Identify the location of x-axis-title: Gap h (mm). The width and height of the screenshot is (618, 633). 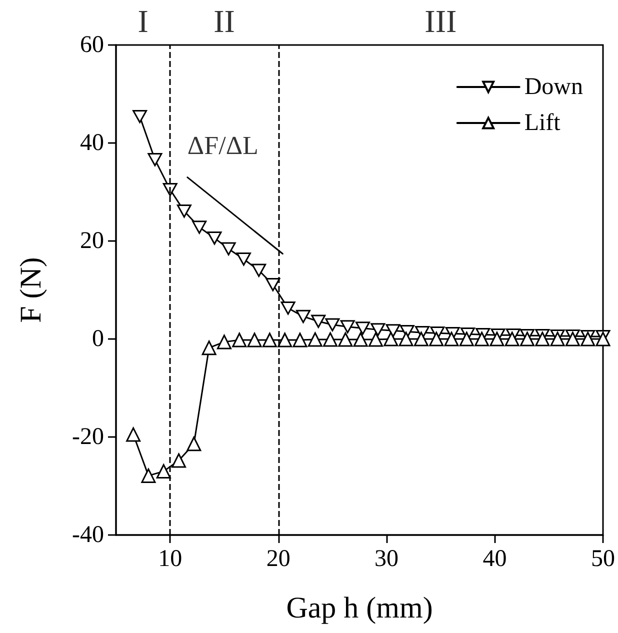
(359, 608).